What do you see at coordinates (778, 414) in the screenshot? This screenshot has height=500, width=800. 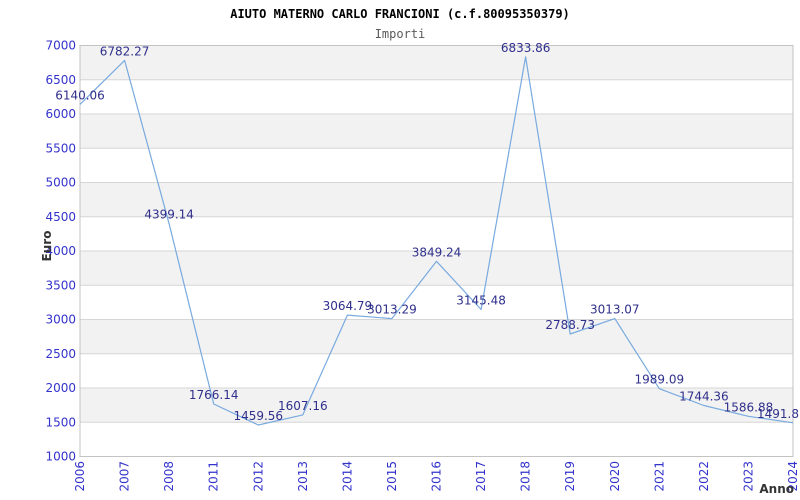 I see `data-point-label: 1491.8` at bounding box center [778, 414].